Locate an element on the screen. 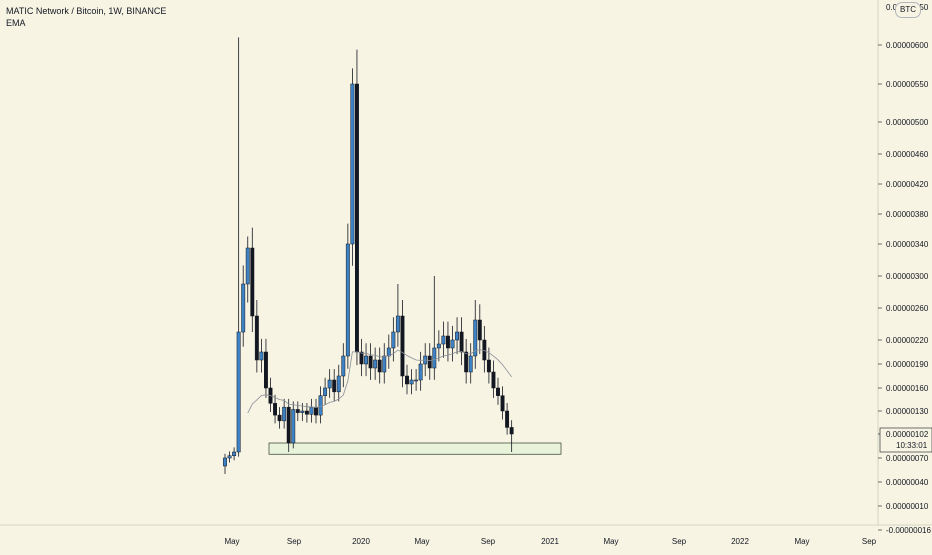 Image resolution: width=932 pixels, height=555 pixels. symbol-title: MATIC Network / Bitcoin, 1W, BINANCE is located at coordinates (86, 11).